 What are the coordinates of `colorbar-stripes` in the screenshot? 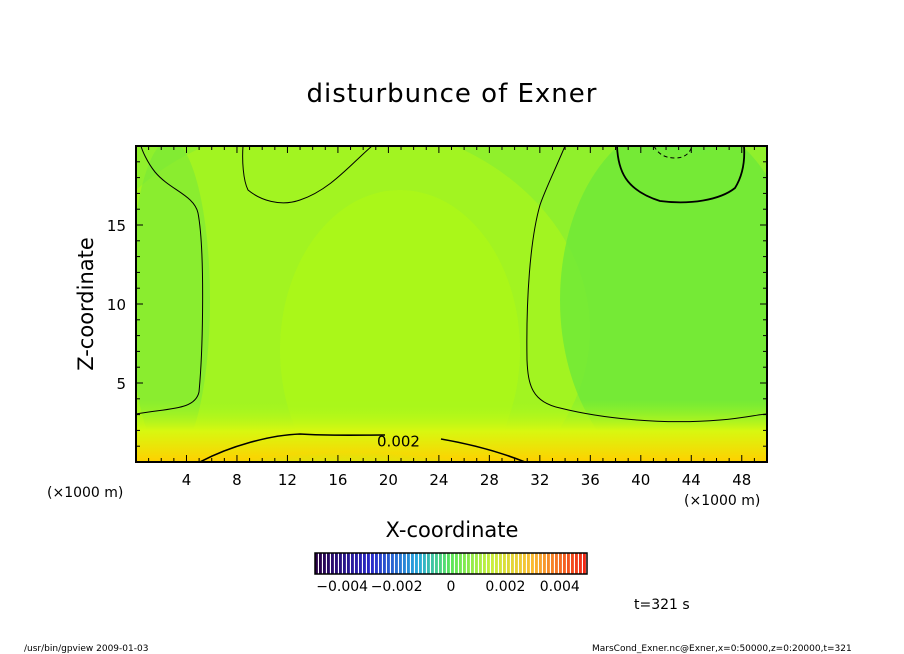 It's located at (450, 563).